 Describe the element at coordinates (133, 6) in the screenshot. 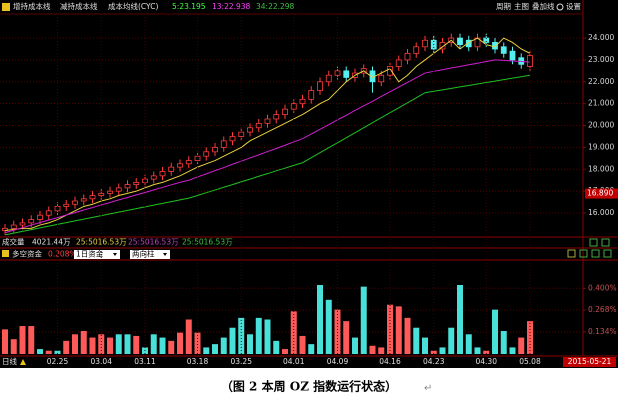

I see `header-item: 成本均线(CYC)` at that location.